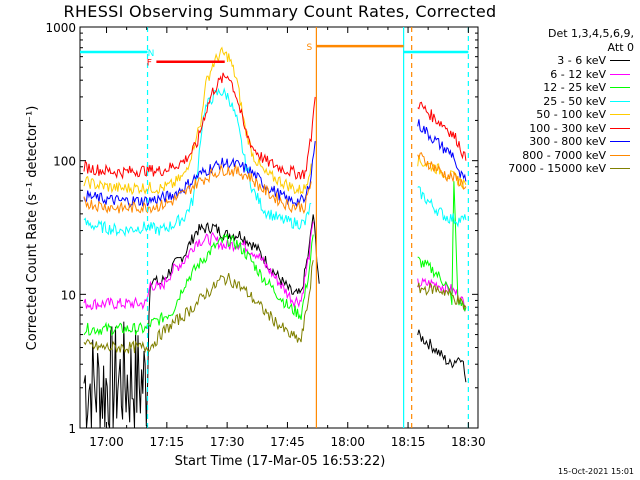 This screenshot has height=480, width=640. What do you see at coordinates (60, 28) in the screenshot?
I see `y-tick-label-3: 1000` at bounding box center [60, 28].